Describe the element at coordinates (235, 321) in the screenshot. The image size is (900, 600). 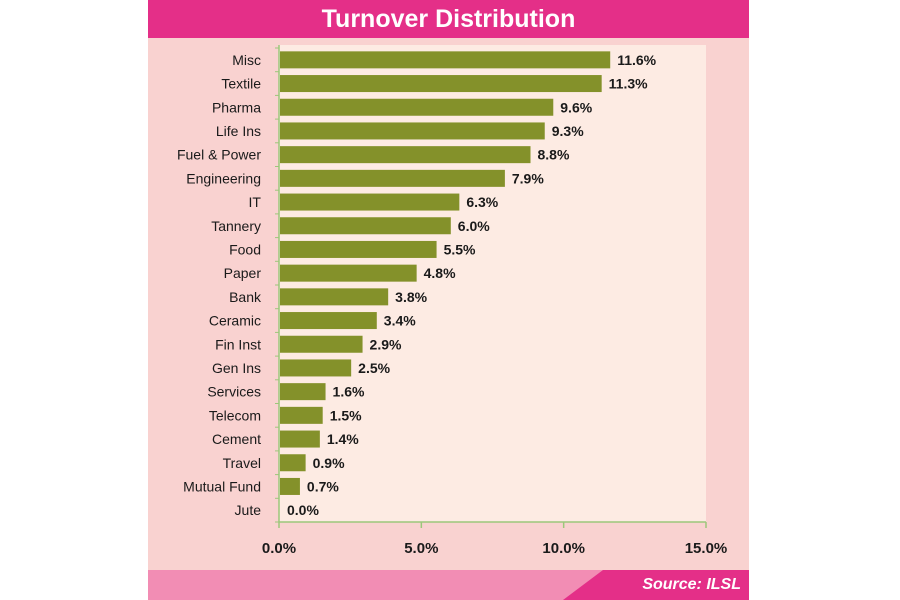
I see `category-label: Ceramic` at that location.